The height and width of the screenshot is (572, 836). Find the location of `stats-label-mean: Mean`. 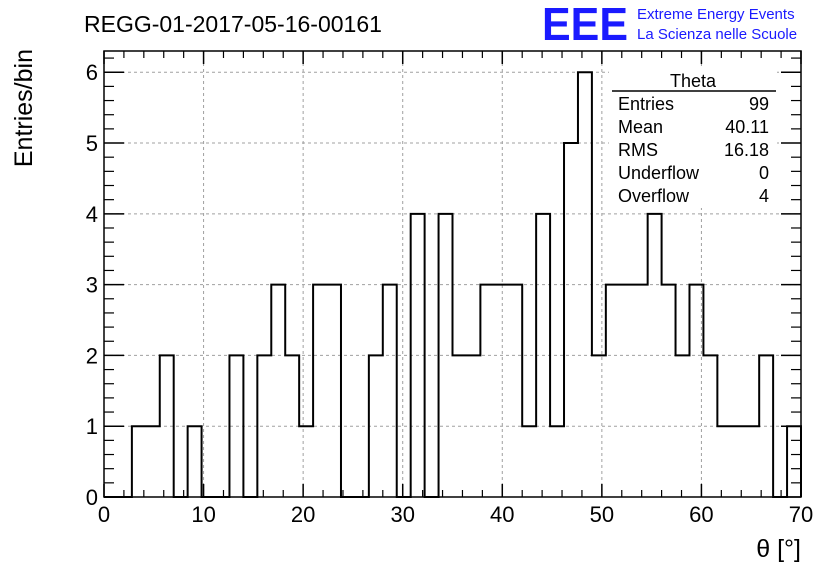

stats-label-mean: Mean is located at coordinates (640, 127).